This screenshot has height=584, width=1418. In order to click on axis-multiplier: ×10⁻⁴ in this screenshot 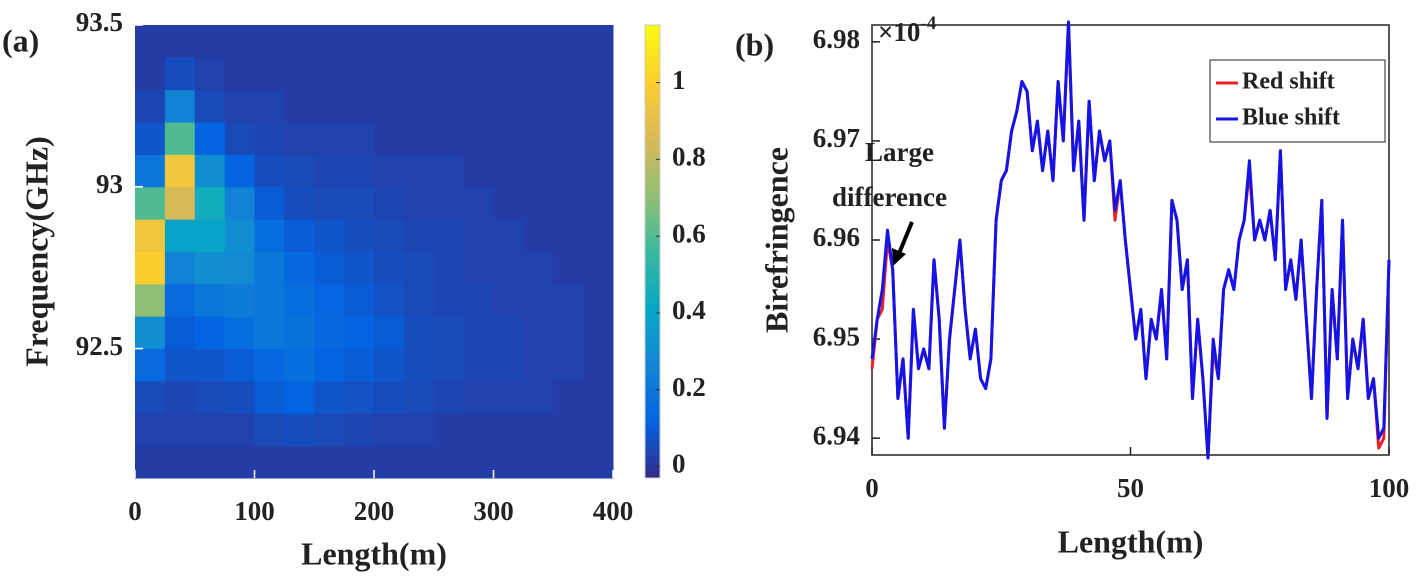, I will do `click(907, 30)`.